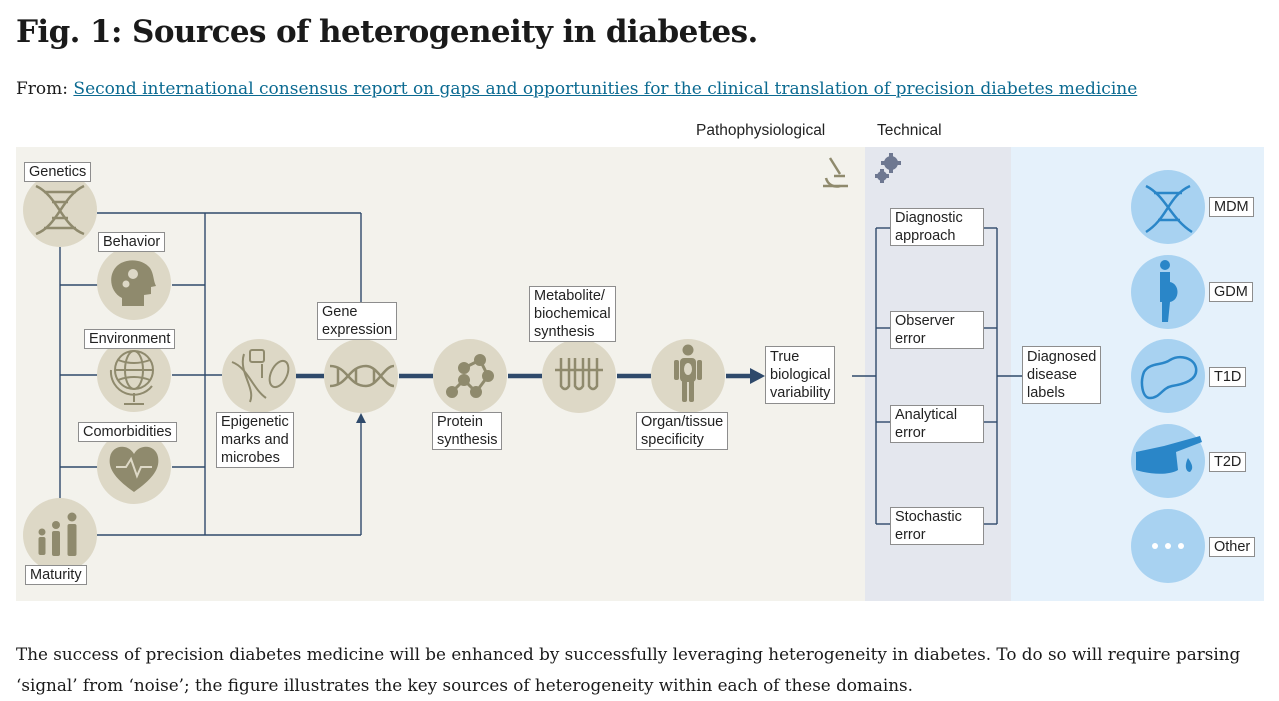 The height and width of the screenshot is (701, 1279). I want to click on organ-circle, so click(688, 376).